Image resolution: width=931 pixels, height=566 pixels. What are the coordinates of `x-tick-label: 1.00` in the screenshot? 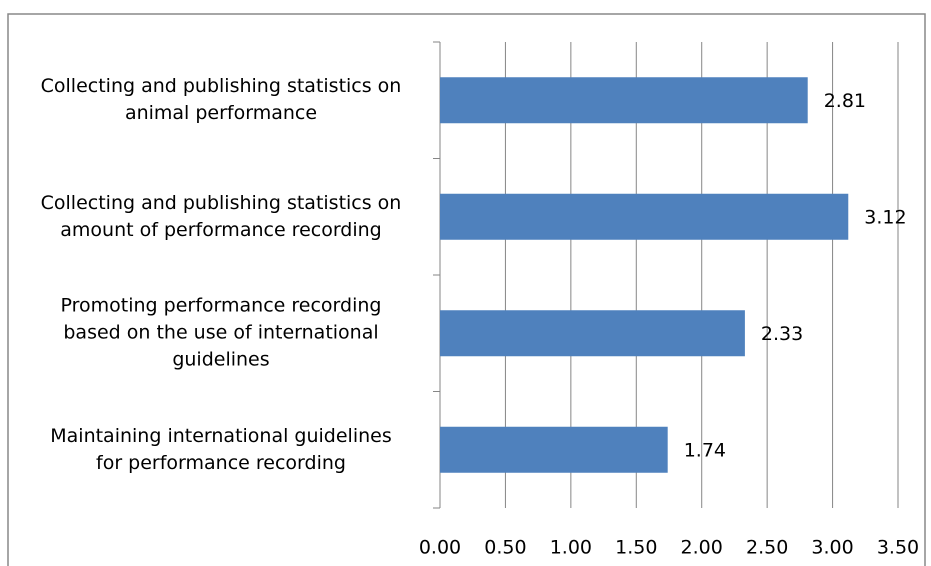 It's located at (571, 548).